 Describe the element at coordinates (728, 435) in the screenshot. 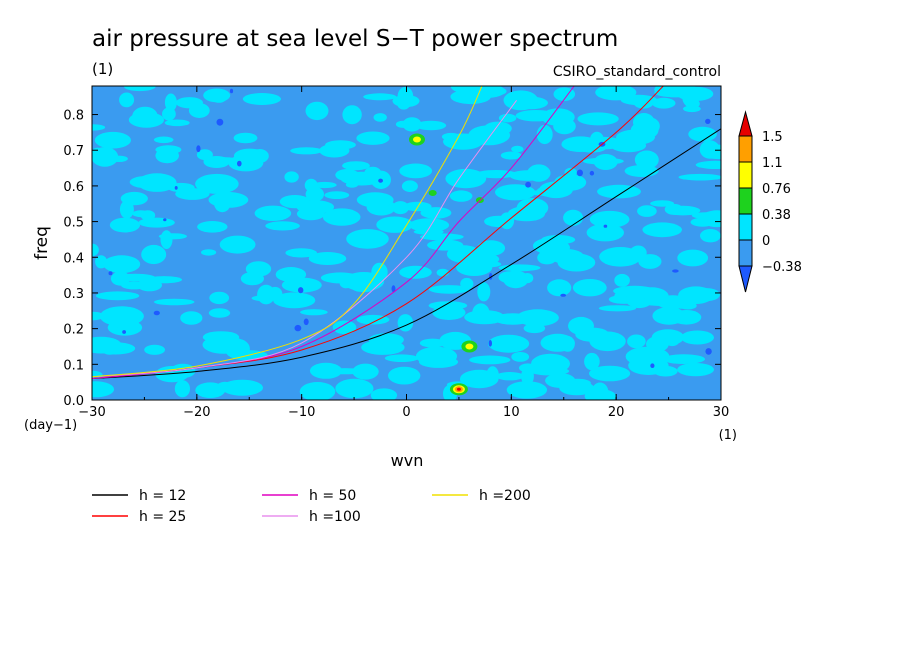

I see `x-unit-label: (1)` at that location.